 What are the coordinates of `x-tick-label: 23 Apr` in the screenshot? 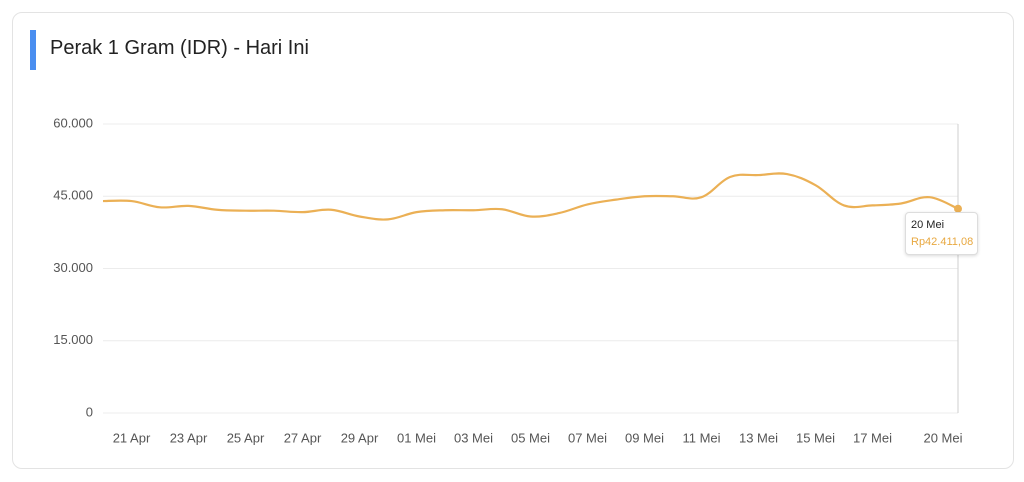 It's located at (189, 437).